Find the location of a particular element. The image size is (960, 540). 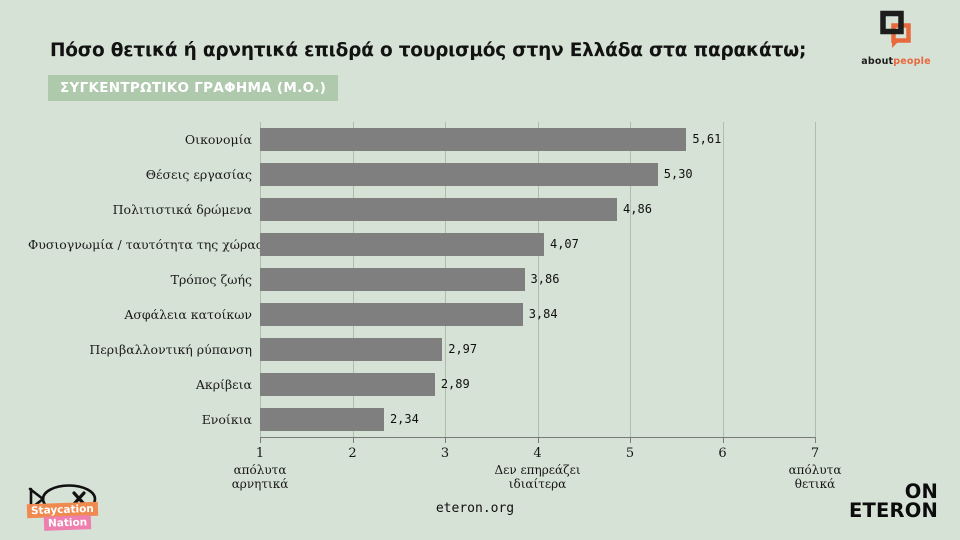

axis-tick-label: 4 is located at coordinates (537, 453).